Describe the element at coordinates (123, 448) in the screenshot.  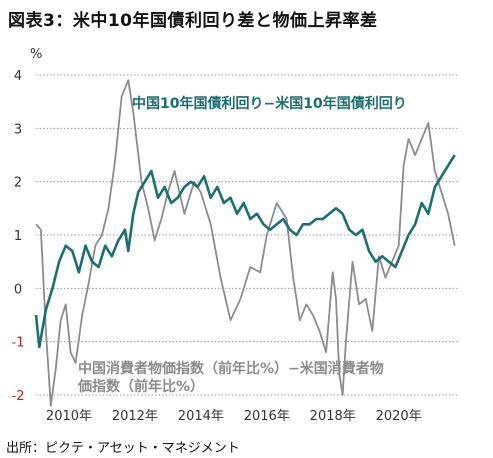
I see `source-note: 出所：ピクテ・アセット・マネジメント` at that location.